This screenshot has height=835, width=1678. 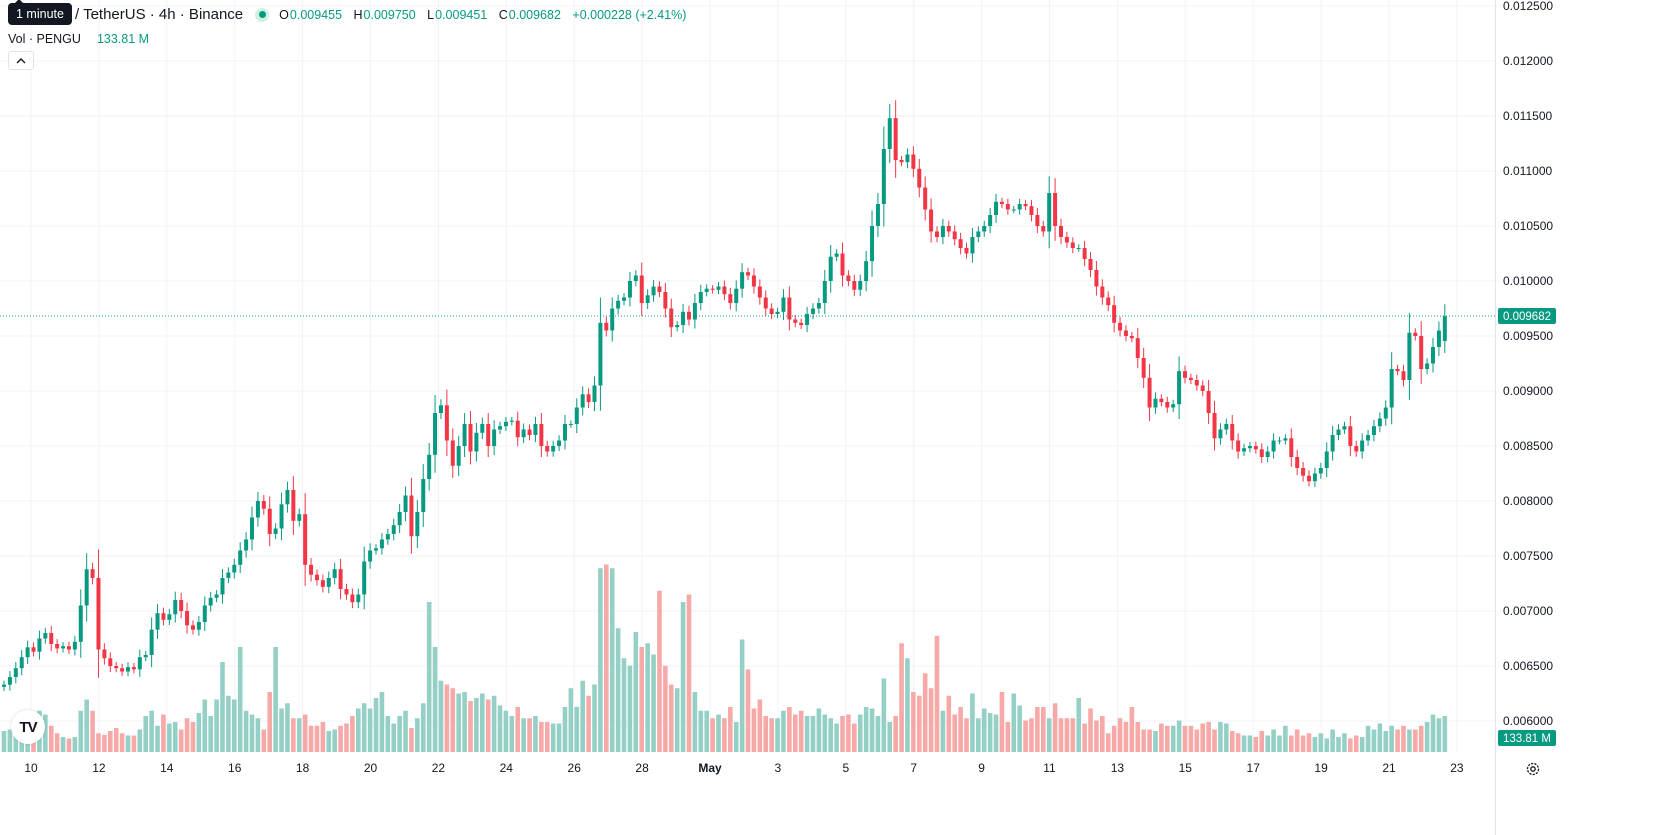 What do you see at coordinates (235, 768) in the screenshot?
I see `time-tick-label: 16` at bounding box center [235, 768].